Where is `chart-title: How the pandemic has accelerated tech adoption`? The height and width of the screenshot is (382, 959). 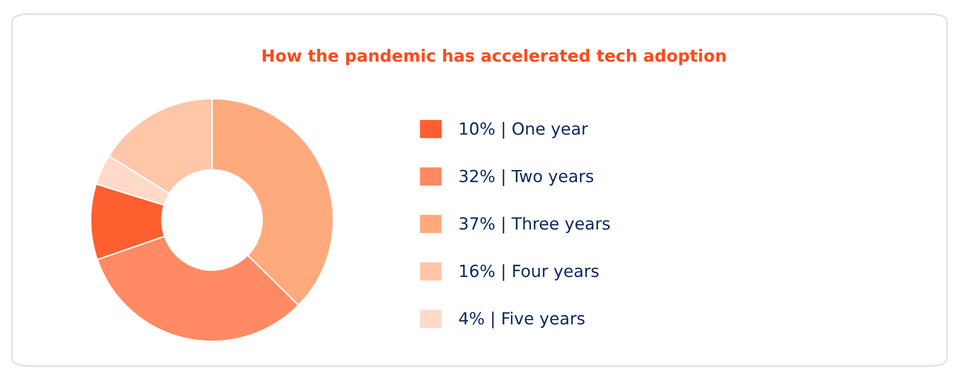 chart-title: How the pandemic has accelerated tech adoption is located at coordinates (494, 57).